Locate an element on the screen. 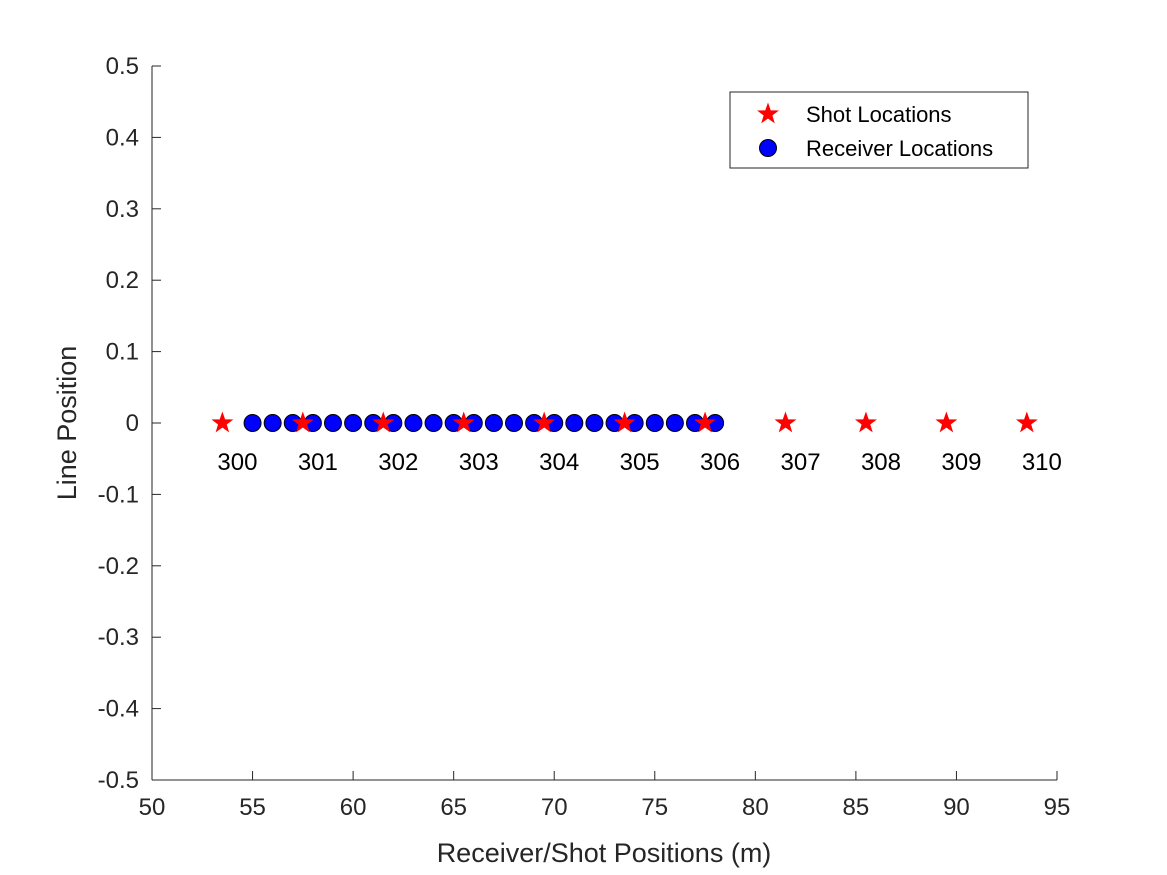  shot-label: 310 is located at coordinates (1042, 462).